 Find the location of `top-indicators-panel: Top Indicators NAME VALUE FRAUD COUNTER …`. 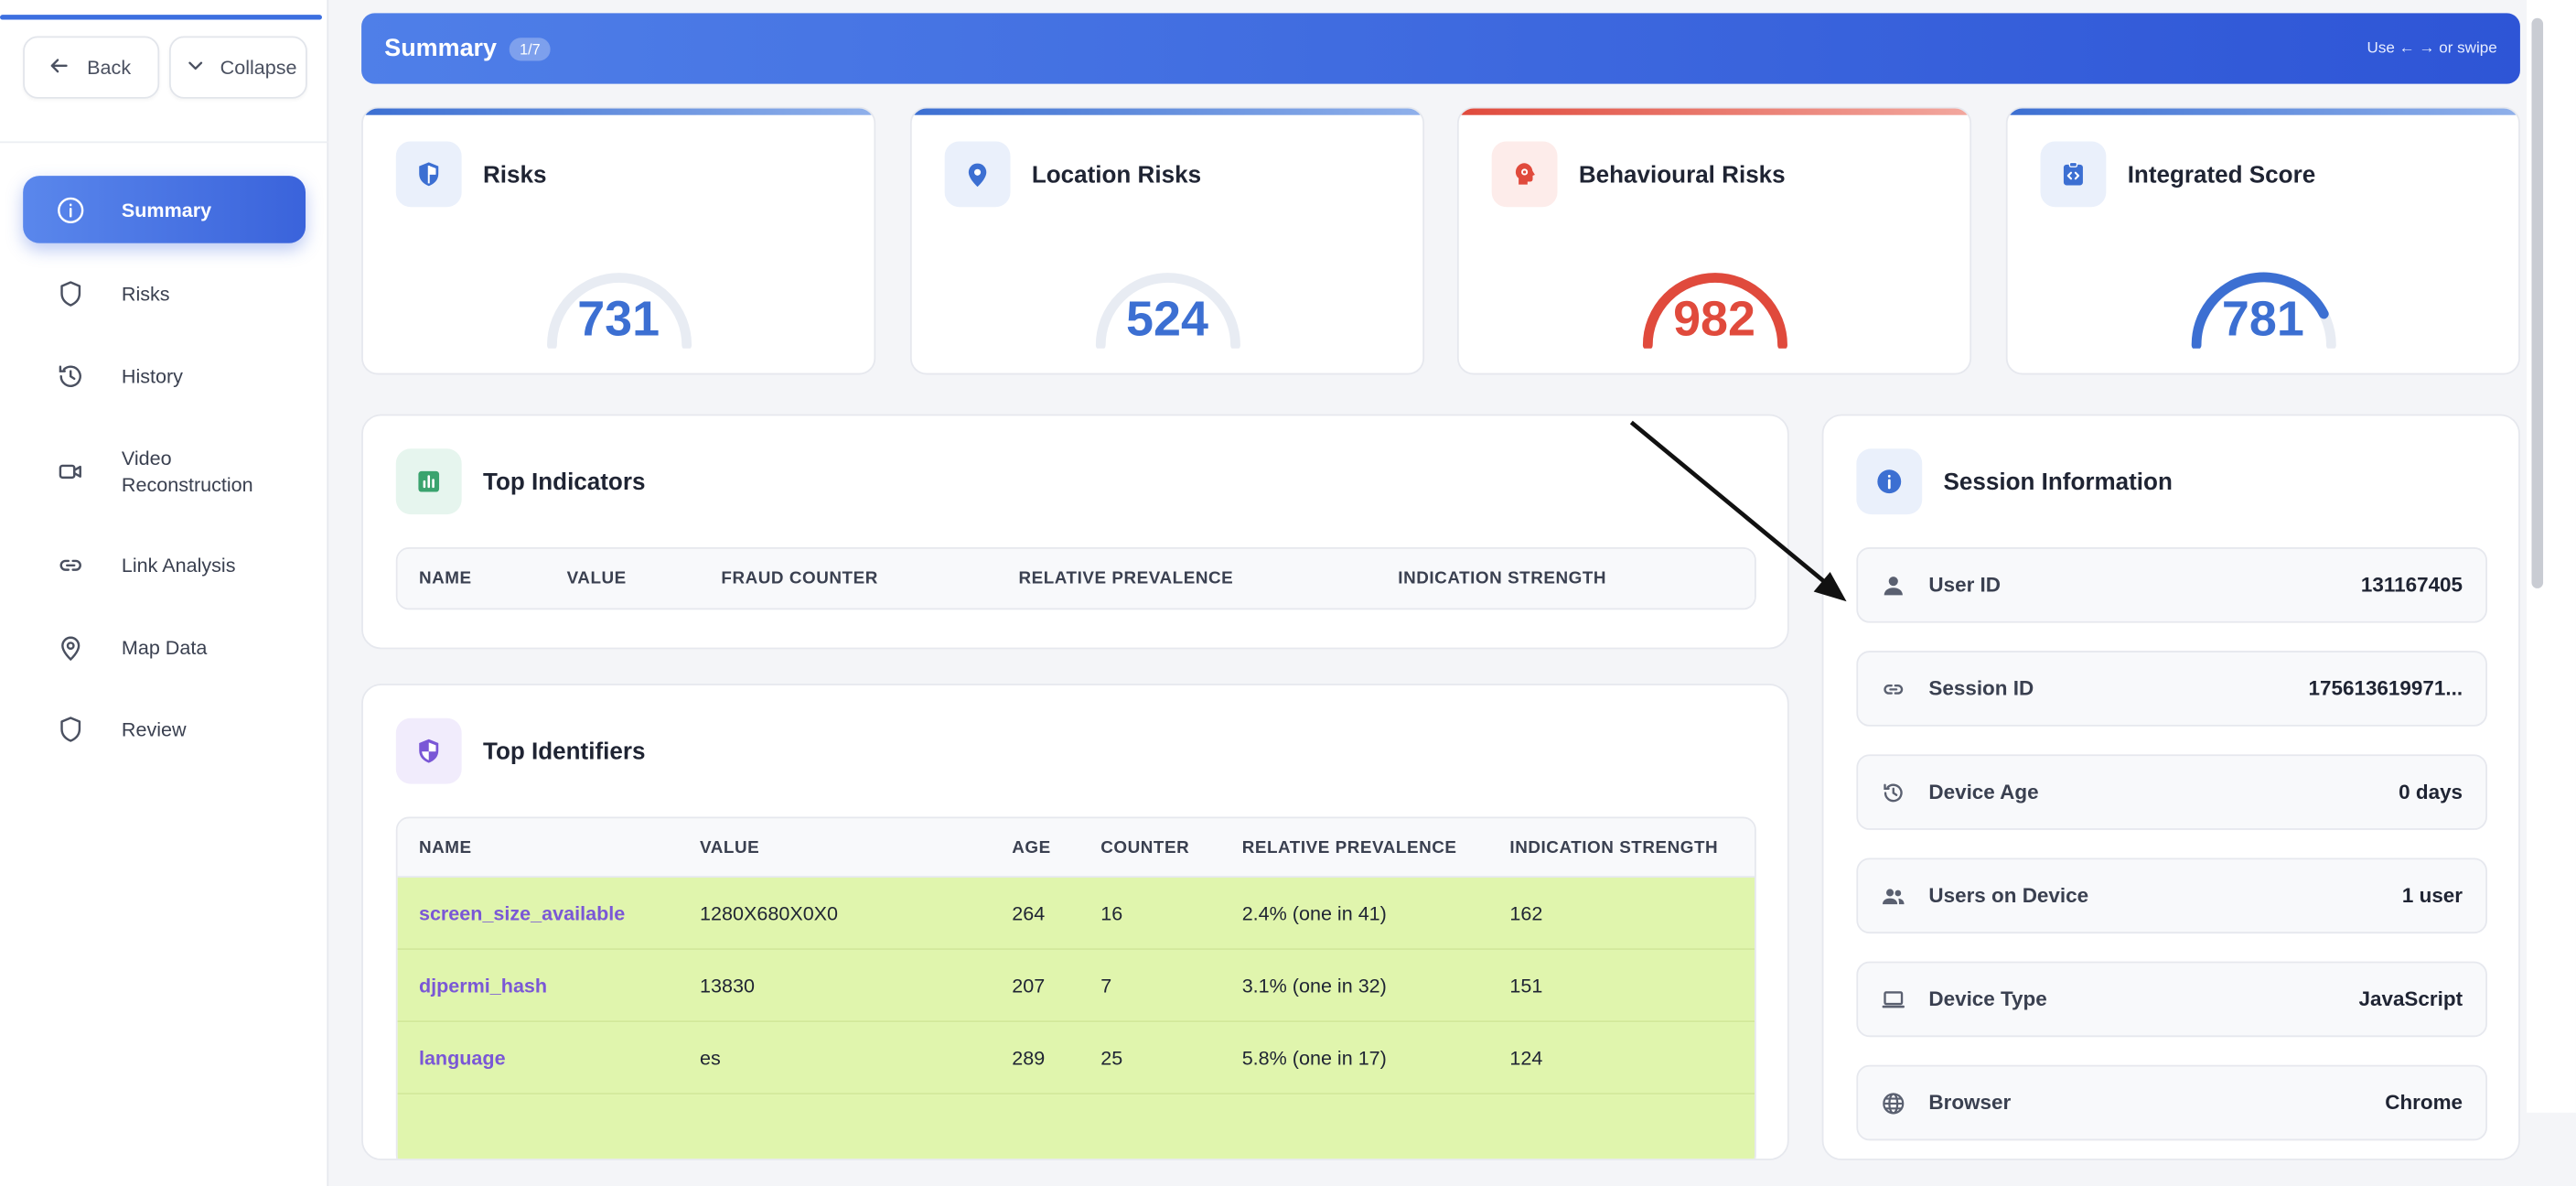

top-indicators-panel: Top Indicators NAME VALUE FRAUD COUNTER … is located at coordinates (1075, 532).